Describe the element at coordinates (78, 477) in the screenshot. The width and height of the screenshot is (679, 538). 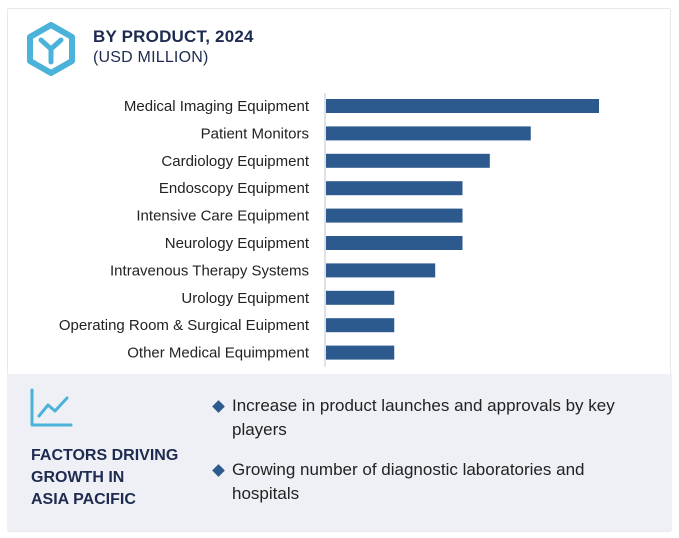
I see `factors-title-line: GROWTH IN` at that location.